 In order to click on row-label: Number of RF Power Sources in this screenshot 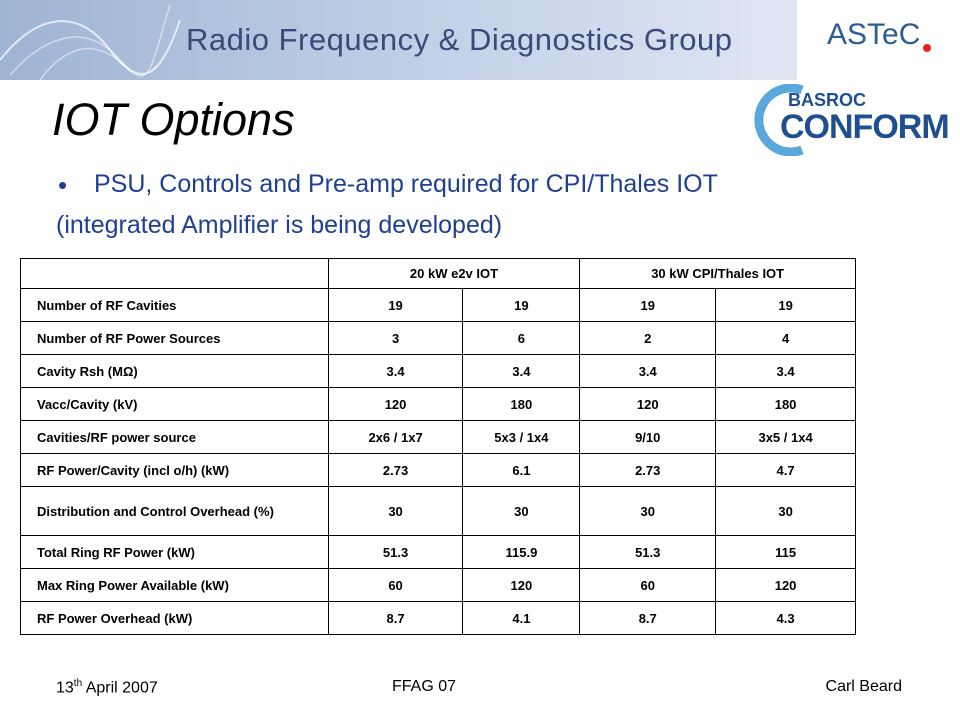, I will do `click(174, 338)`.